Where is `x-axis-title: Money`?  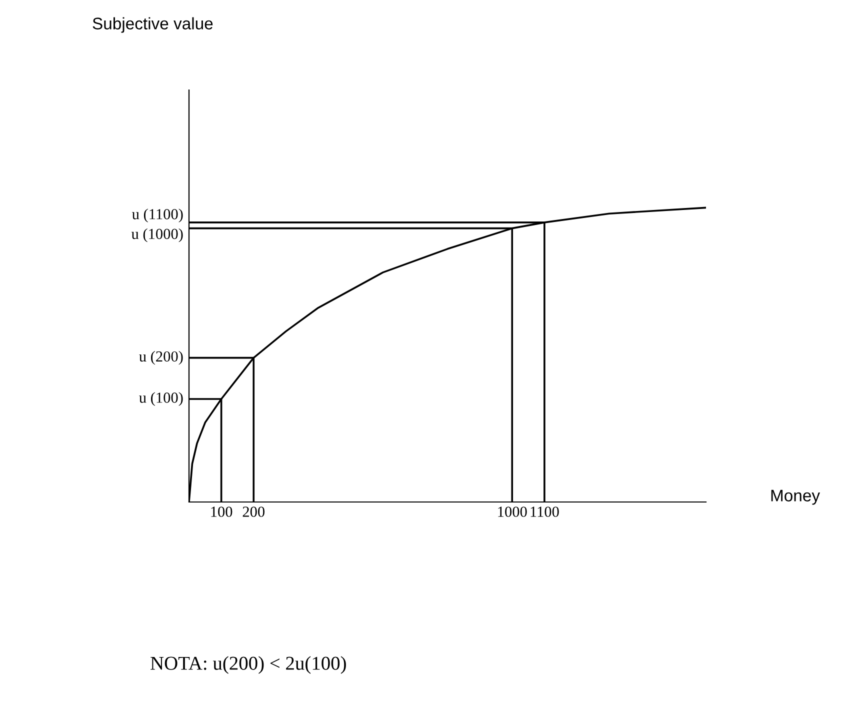
x-axis-title: Money is located at coordinates (795, 497).